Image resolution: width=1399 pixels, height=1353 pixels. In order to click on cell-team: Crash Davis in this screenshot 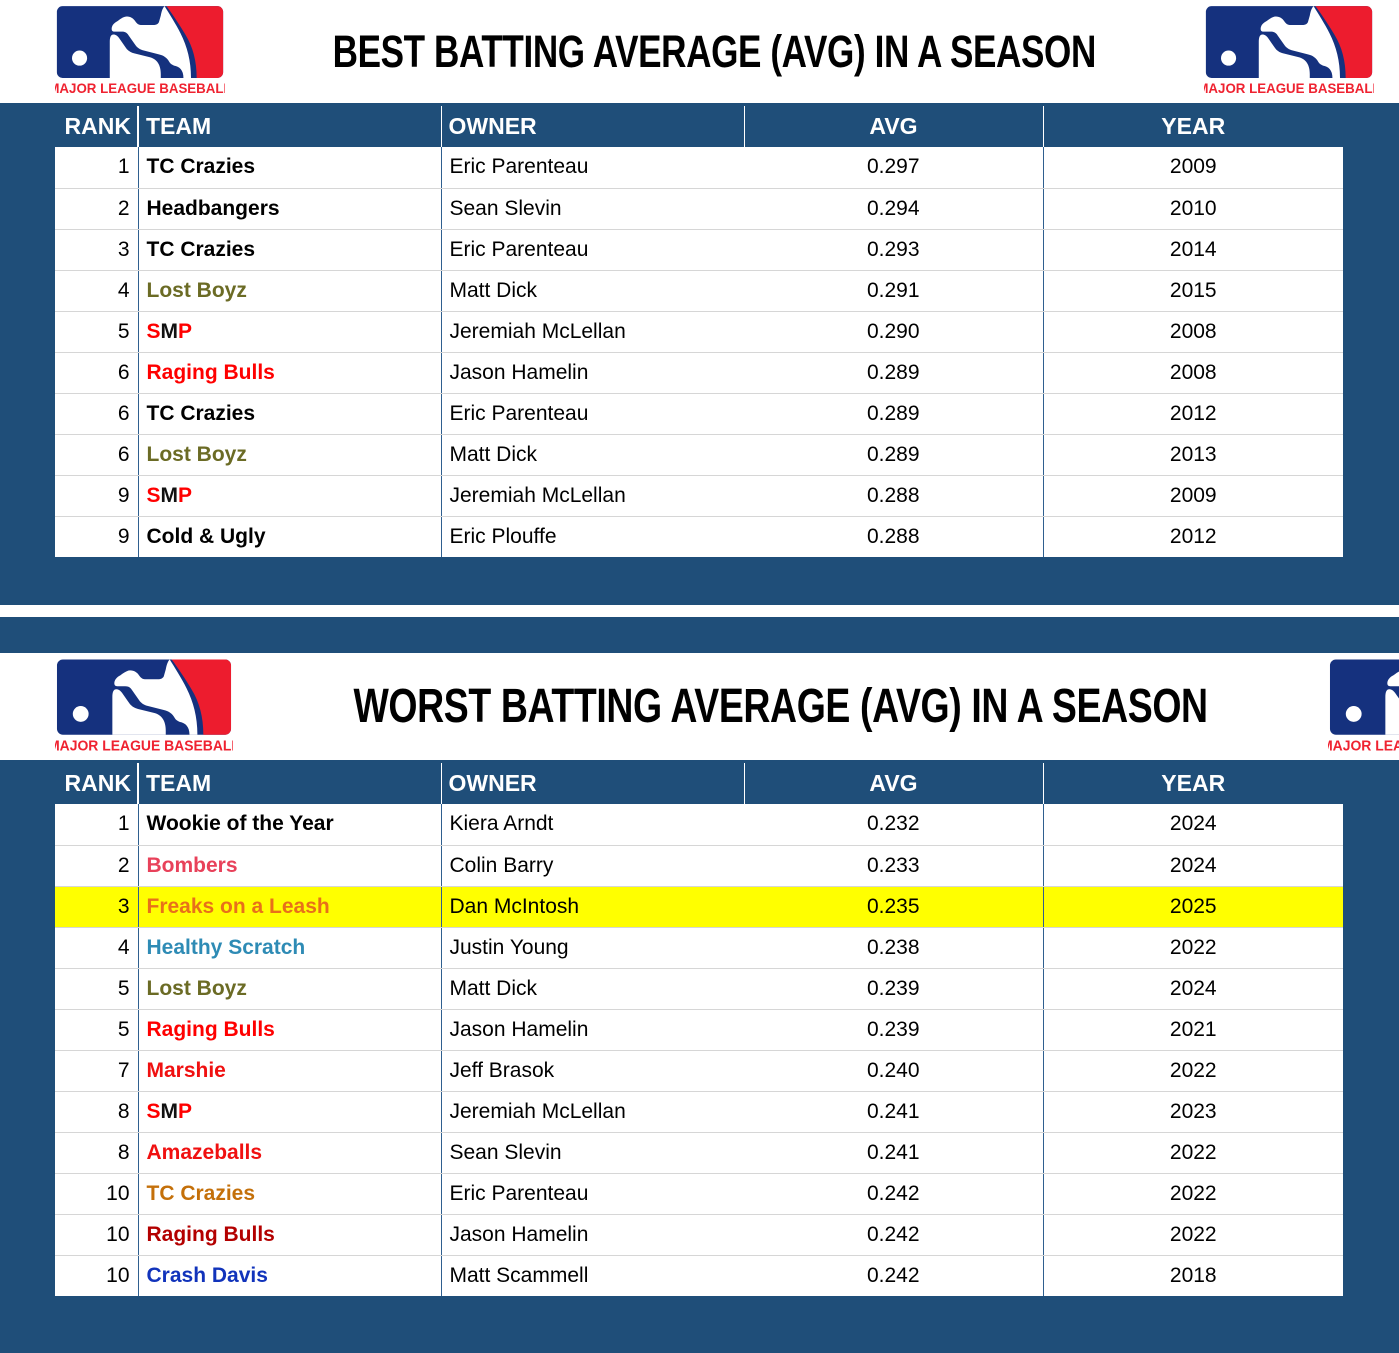, I will do `click(290, 1275)`.